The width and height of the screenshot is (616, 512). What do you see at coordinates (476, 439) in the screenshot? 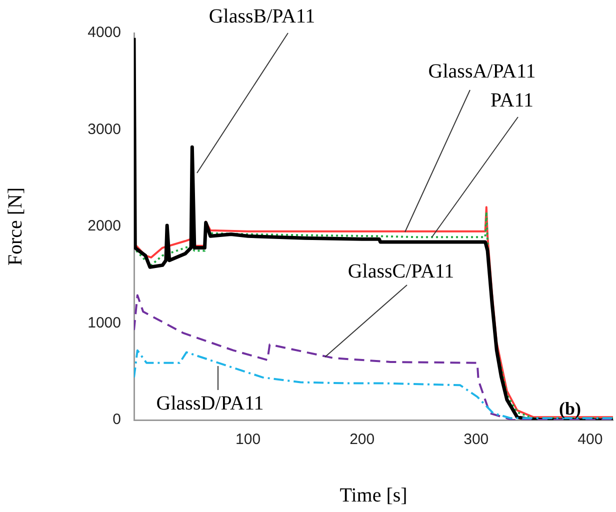
I see `x-tick-label: 300` at bounding box center [476, 439].